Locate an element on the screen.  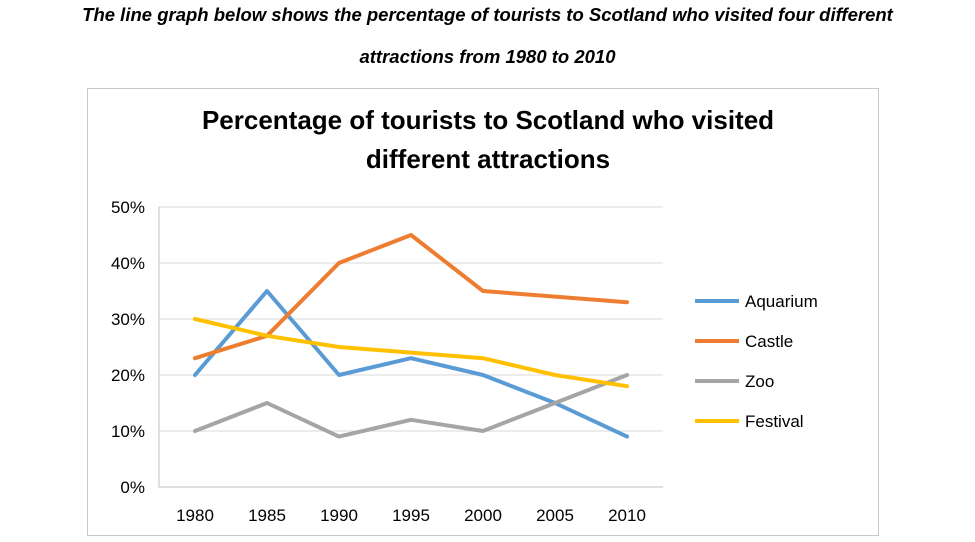
x-tick-label: 2005 is located at coordinates (555, 515).